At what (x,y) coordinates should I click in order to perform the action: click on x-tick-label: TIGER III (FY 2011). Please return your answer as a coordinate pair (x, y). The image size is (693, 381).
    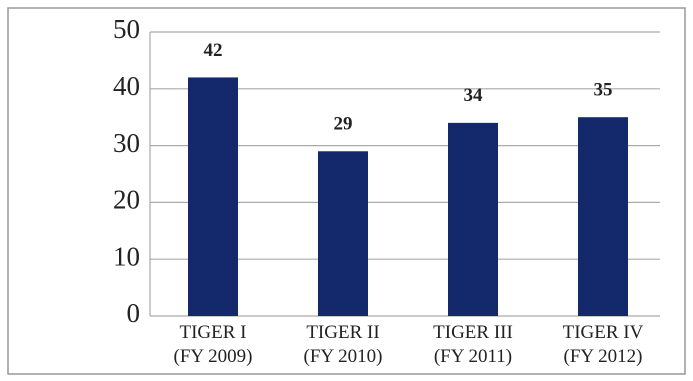
    Looking at the image, I should click on (473, 344).